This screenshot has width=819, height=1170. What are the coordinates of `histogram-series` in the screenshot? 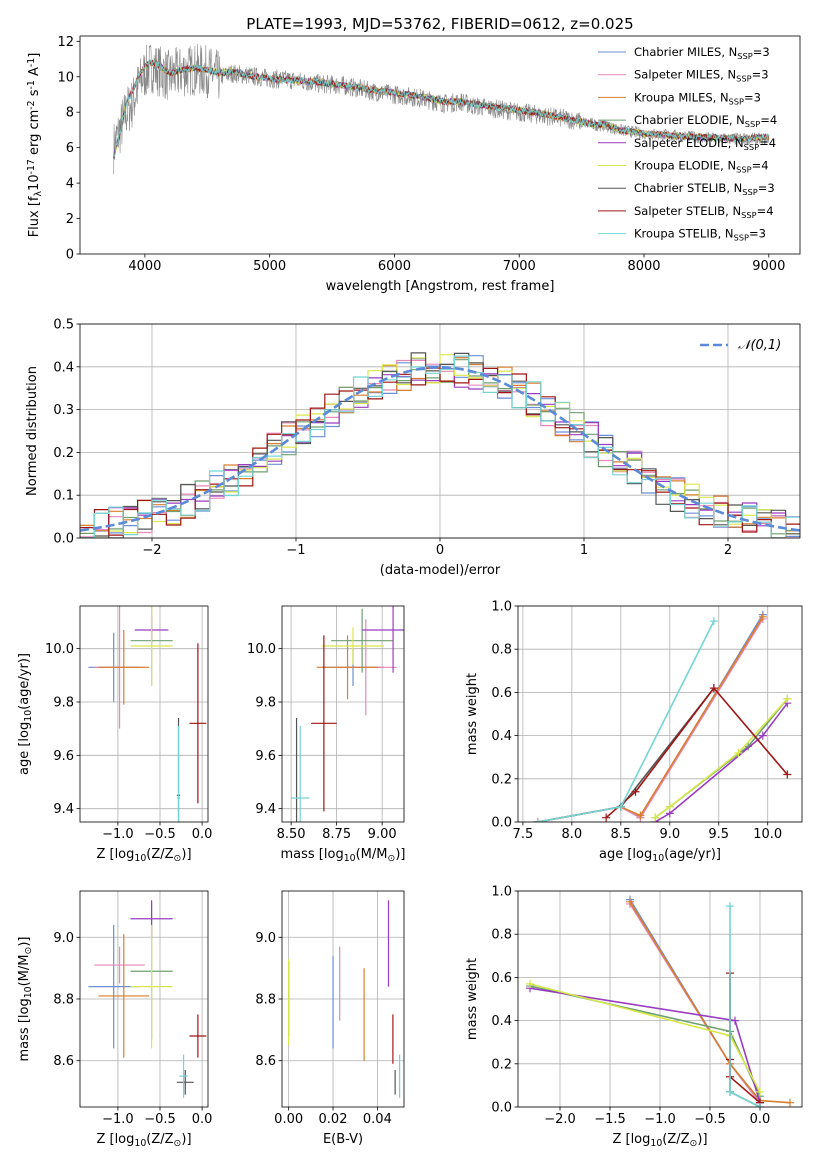 It's located at (440, 452).